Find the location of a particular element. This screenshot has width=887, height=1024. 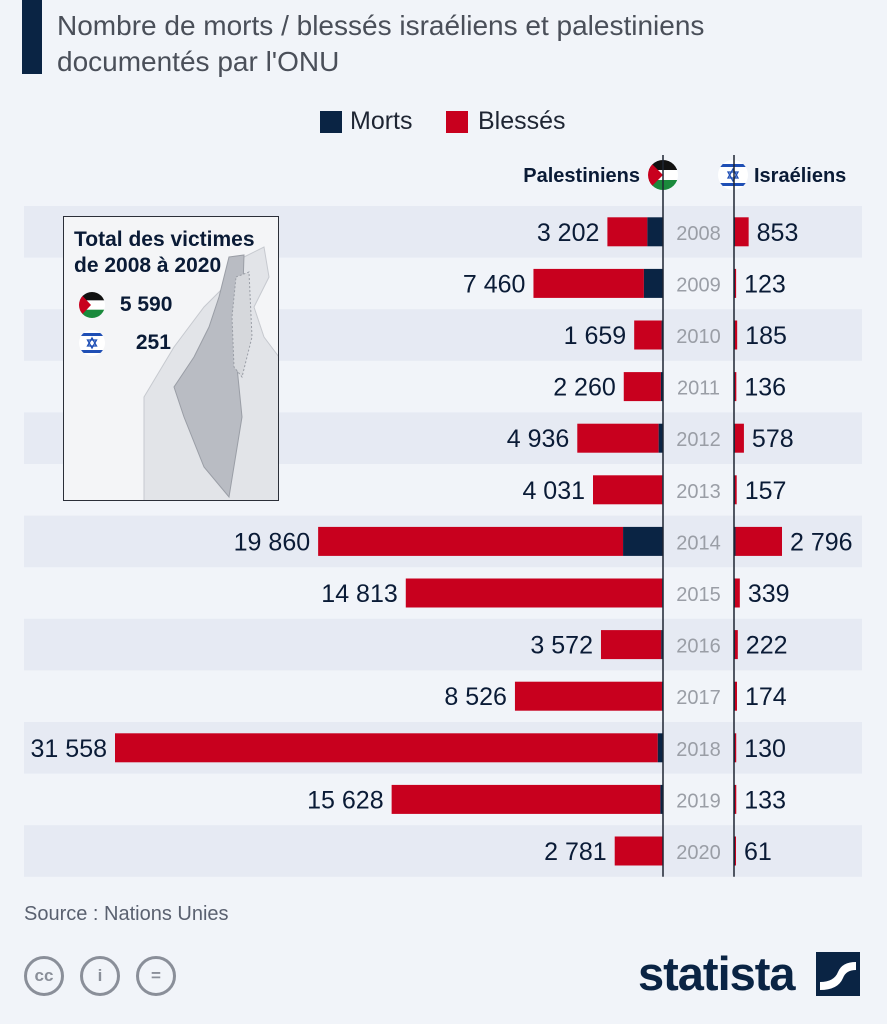

data-label-palestiniens: 15 628 is located at coordinates (345, 800).